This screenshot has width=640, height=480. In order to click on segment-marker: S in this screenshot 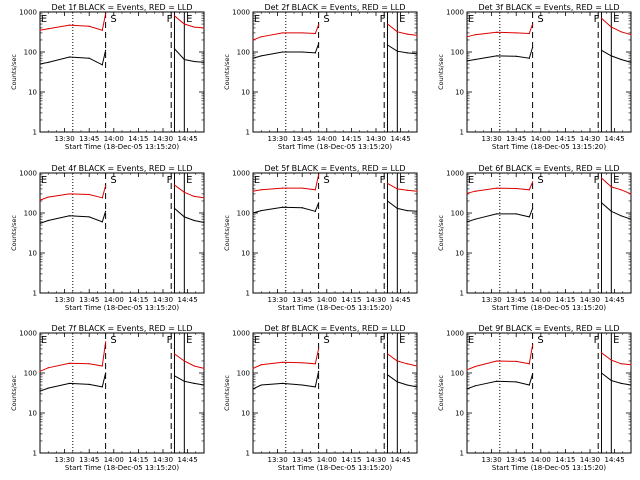, I will do `click(326, 340)`.